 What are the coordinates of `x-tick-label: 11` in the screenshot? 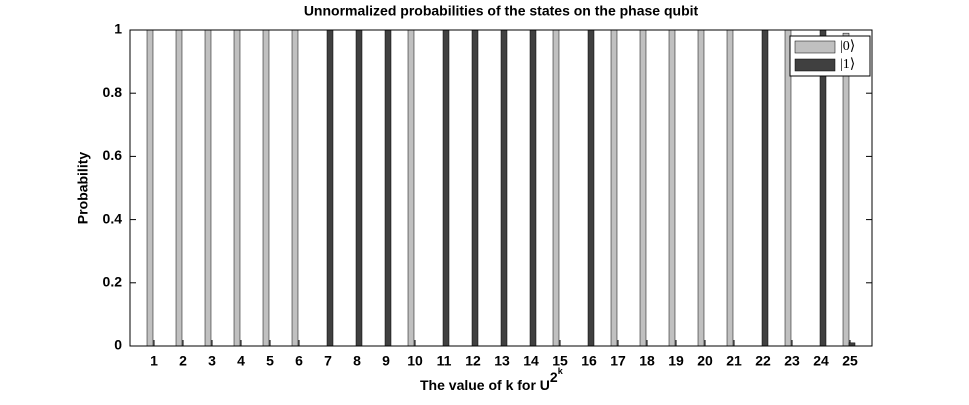 It's located at (444, 361).